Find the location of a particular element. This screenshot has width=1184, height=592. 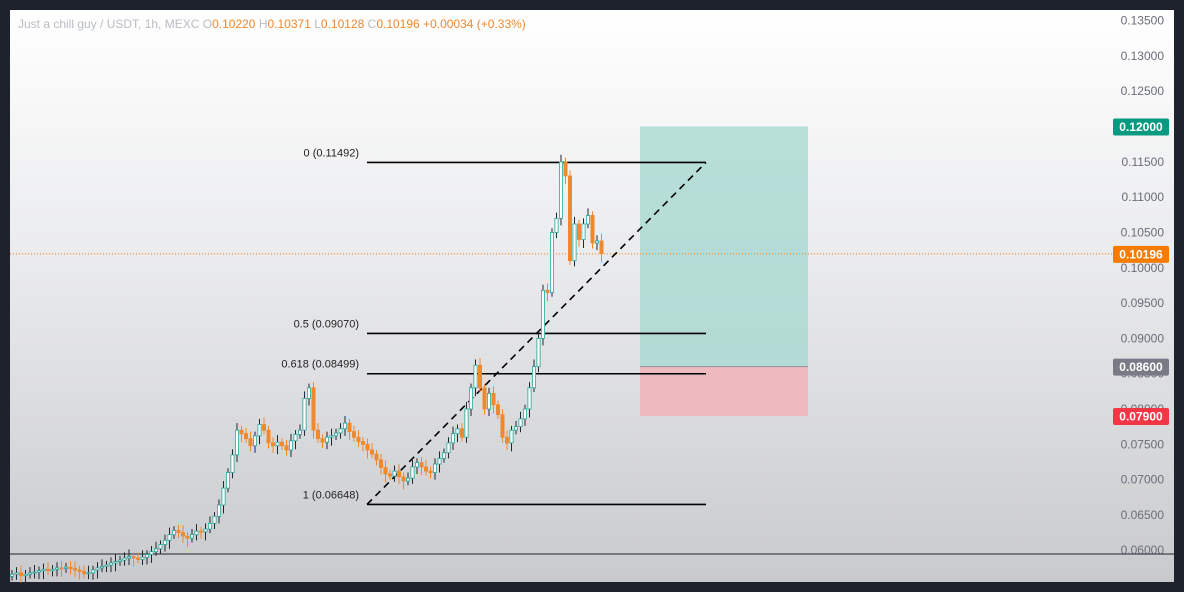

y-axis-tick-label: 0.07500 is located at coordinates (1143, 444).